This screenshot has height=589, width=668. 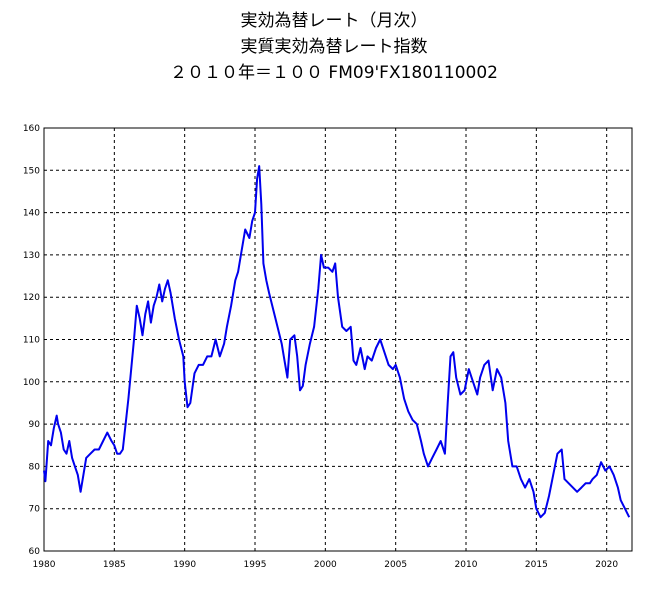 What do you see at coordinates (466, 565) in the screenshot?
I see `x-tick-label: 2010` at bounding box center [466, 565].